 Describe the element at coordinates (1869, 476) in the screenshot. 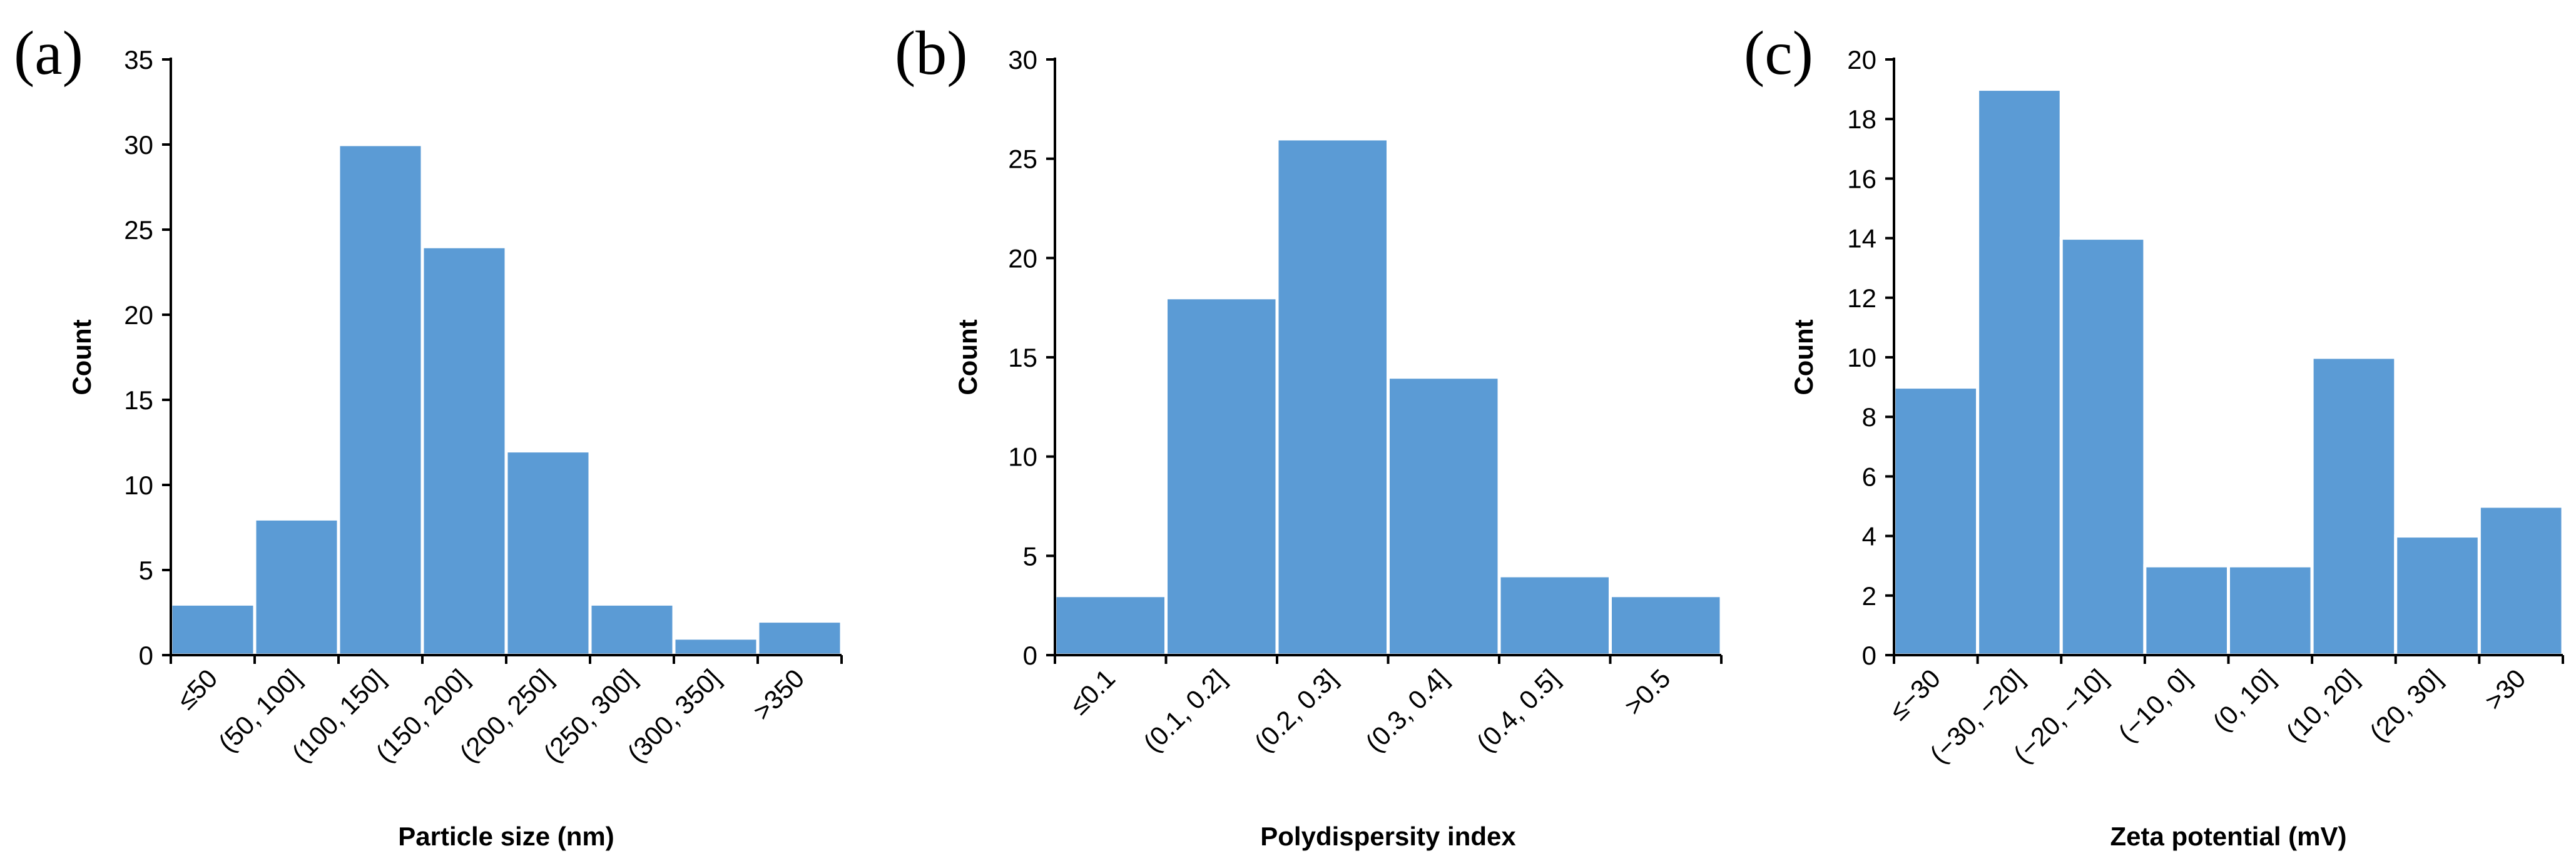

I see `y-tick-label: 6` at that location.